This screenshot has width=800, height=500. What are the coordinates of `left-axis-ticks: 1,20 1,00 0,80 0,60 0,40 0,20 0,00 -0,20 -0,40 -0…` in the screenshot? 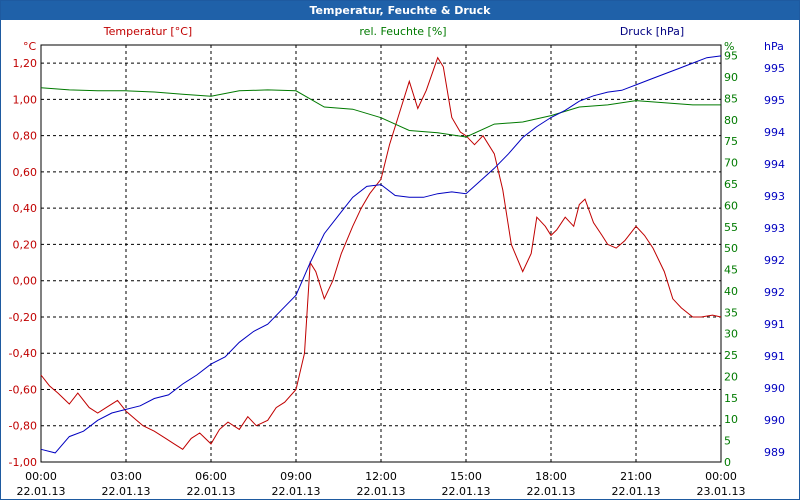 It's located at (23, 263).